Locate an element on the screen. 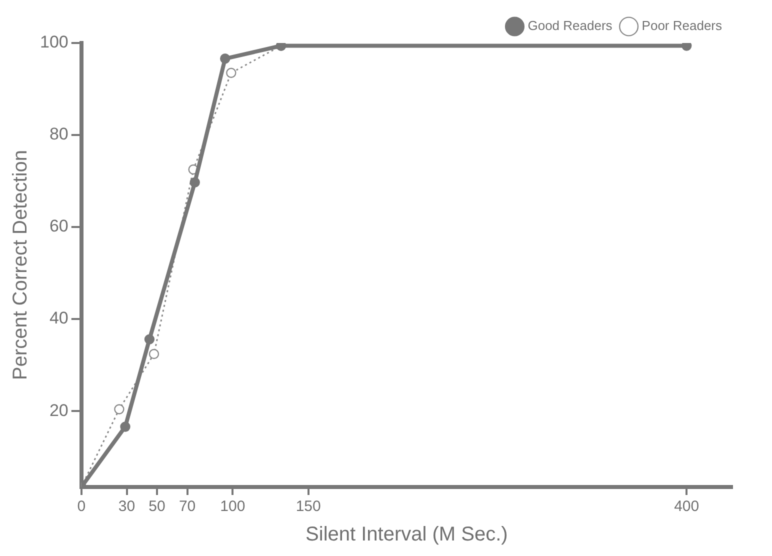 Image resolution: width=772 pixels, height=556 pixels. y-tick-label: 20 is located at coordinates (58, 410).